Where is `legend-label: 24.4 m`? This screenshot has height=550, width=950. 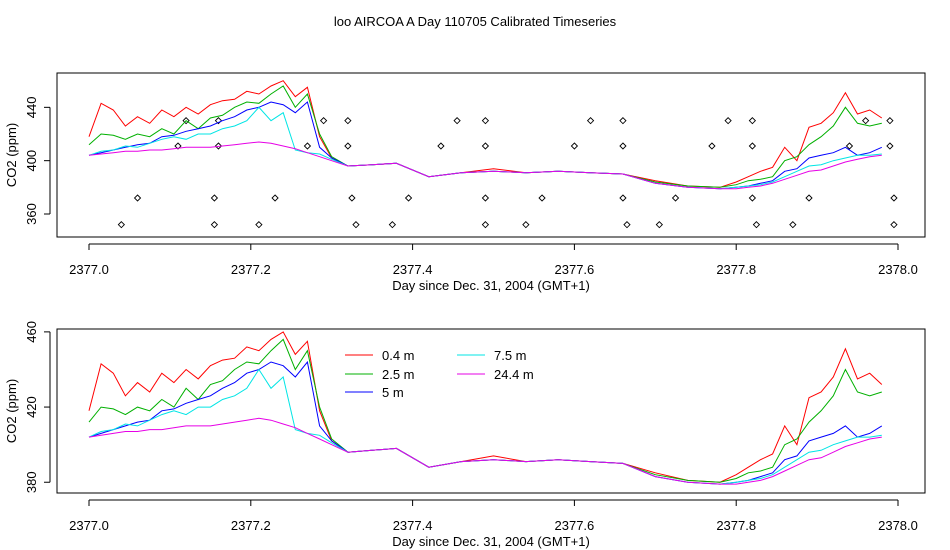
legend-label: 24.4 m is located at coordinates (514, 374).